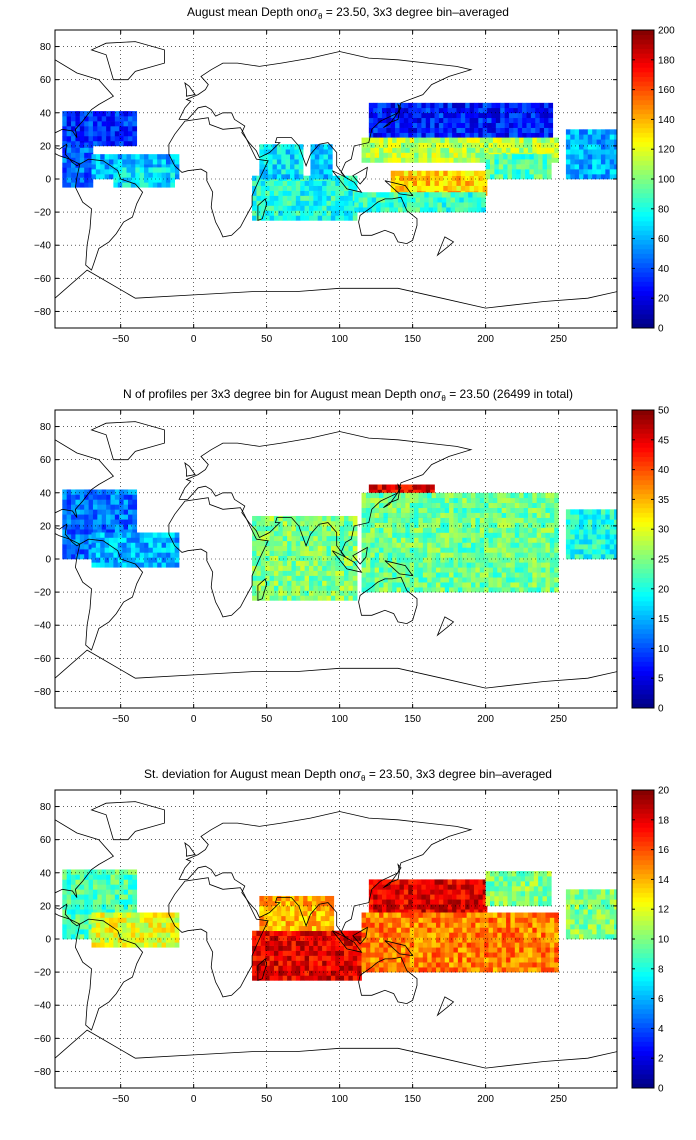 This screenshot has height=1140, width=696. Describe the element at coordinates (46, 493) in the screenshot. I see `y-tick-label: 40` at that location.